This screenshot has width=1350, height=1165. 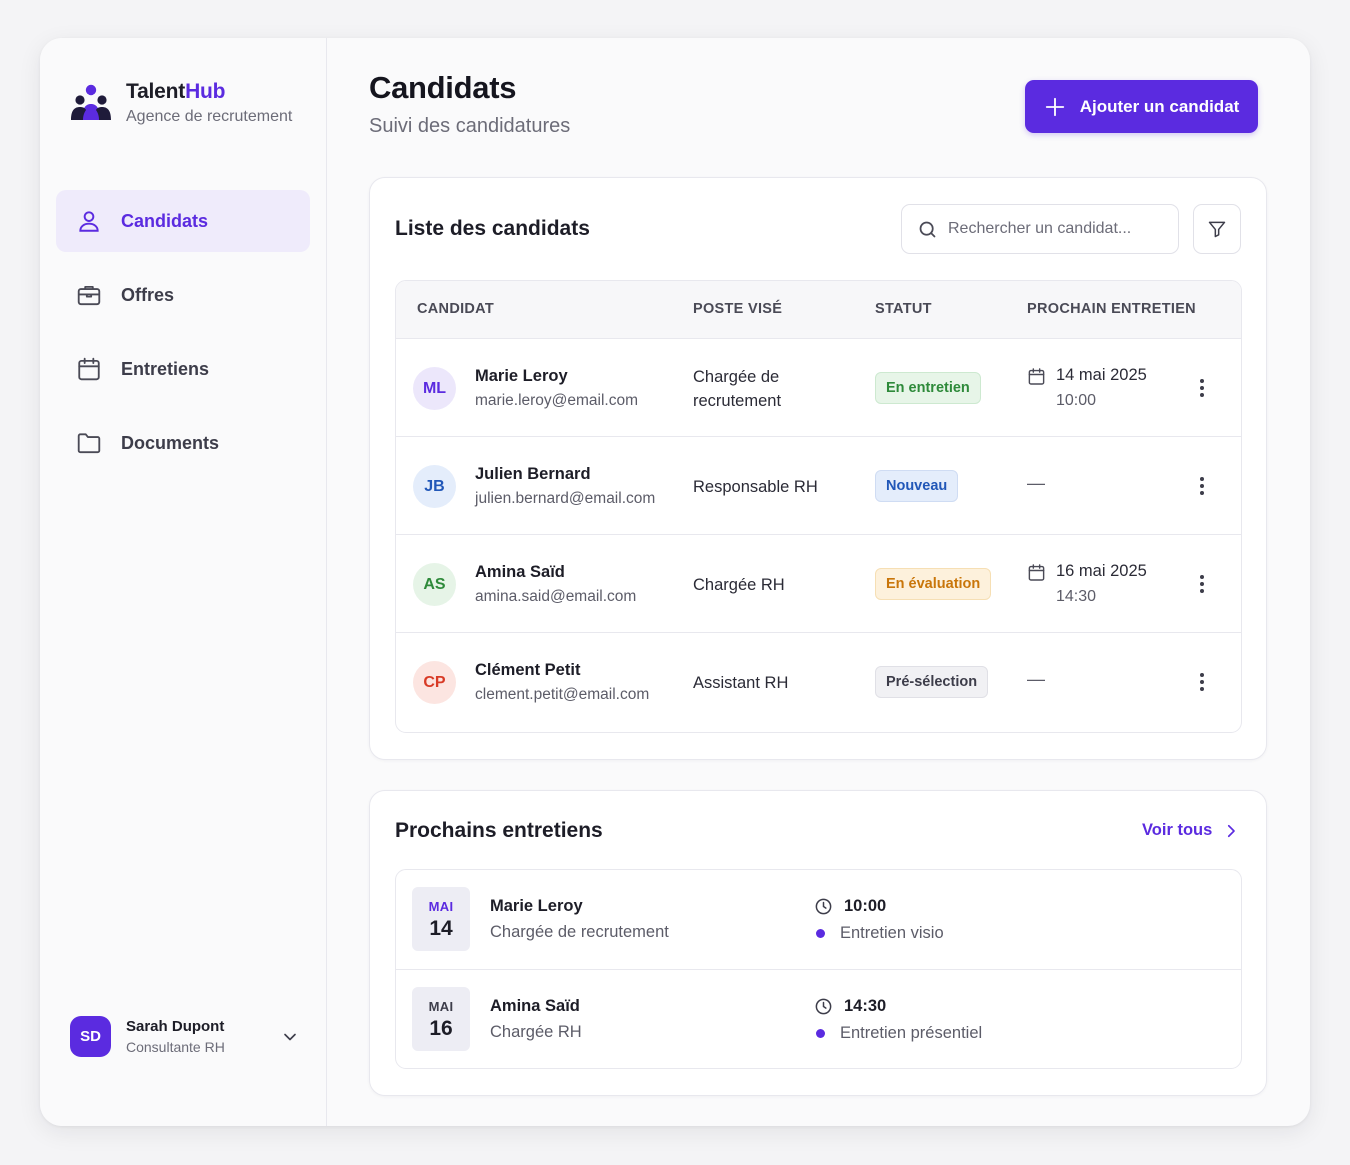 What do you see at coordinates (739, 585) in the screenshot?
I see `candidate-position: Chargée RH` at bounding box center [739, 585].